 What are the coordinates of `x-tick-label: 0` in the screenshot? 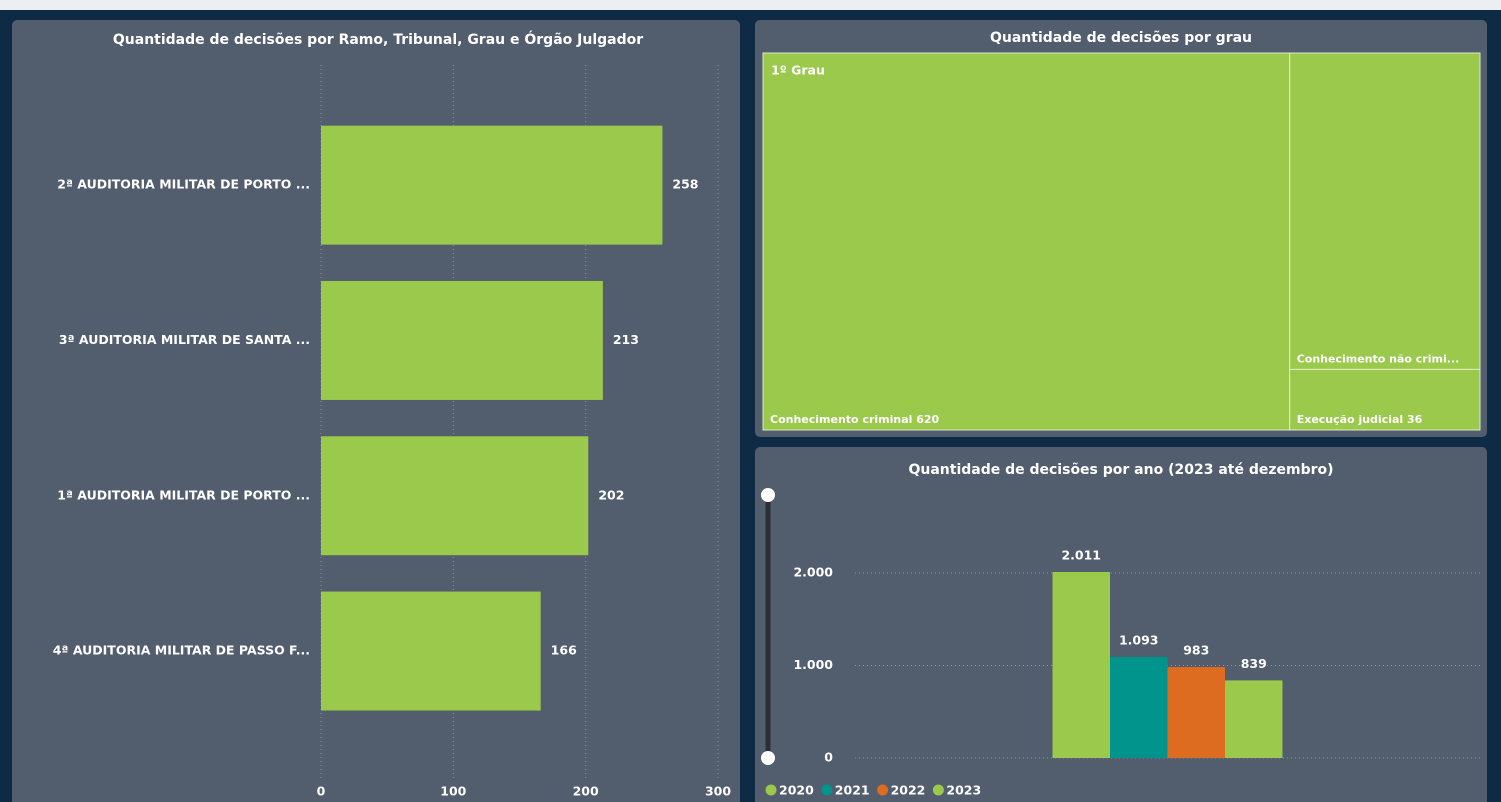 It's located at (321, 791).